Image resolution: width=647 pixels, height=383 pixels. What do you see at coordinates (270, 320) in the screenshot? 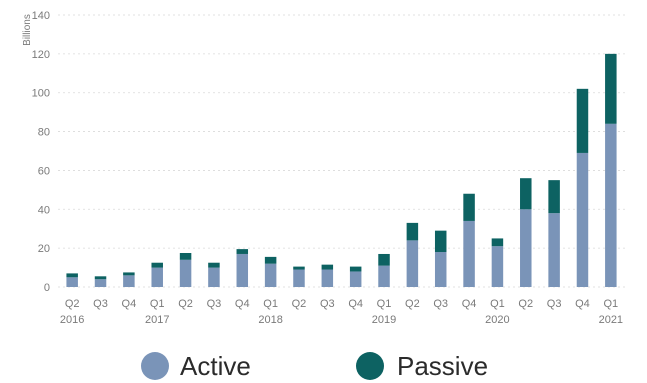
I see `x-tick-year-label: 2018` at bounding box center [270, 320].